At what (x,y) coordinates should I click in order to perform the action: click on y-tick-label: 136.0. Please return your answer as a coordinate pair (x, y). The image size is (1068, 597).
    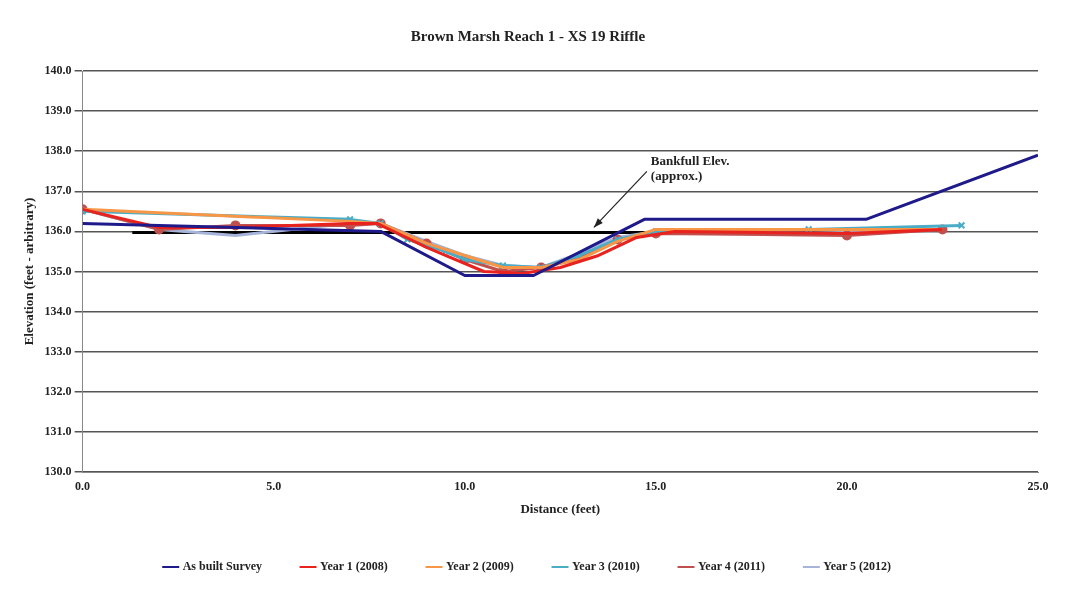
    Looking at the image, I should click on (58, 230).